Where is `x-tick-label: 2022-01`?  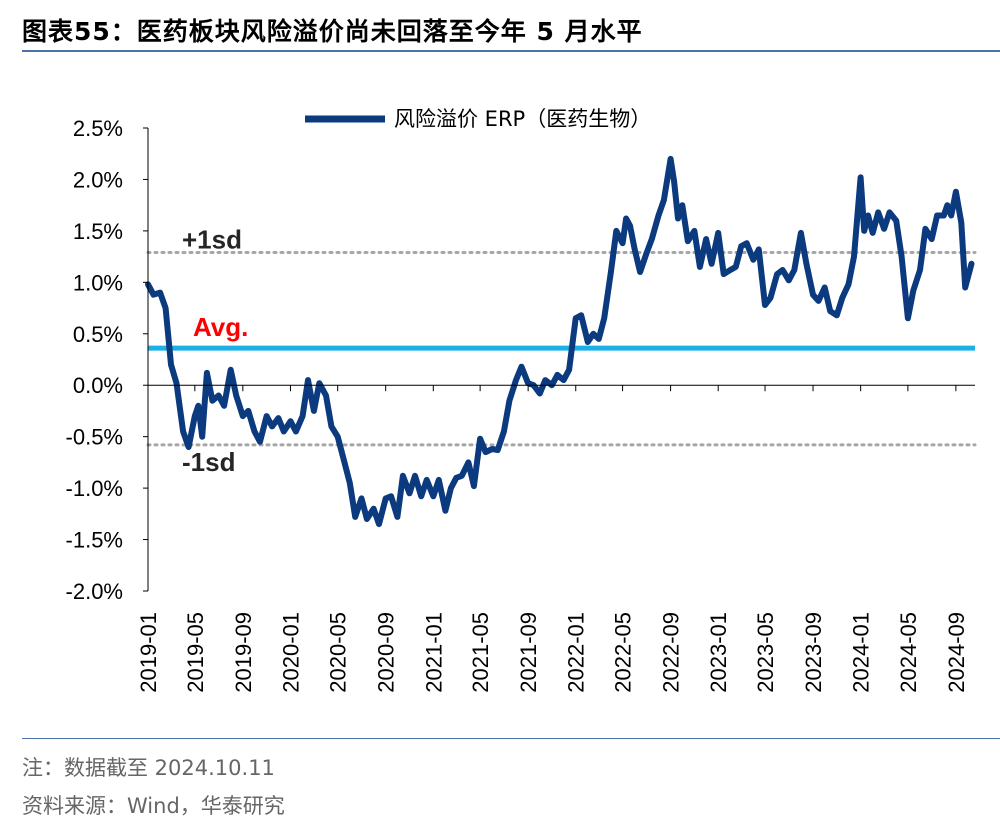
x-tick-label: 2022-01 is located at coordinates (576, 652).